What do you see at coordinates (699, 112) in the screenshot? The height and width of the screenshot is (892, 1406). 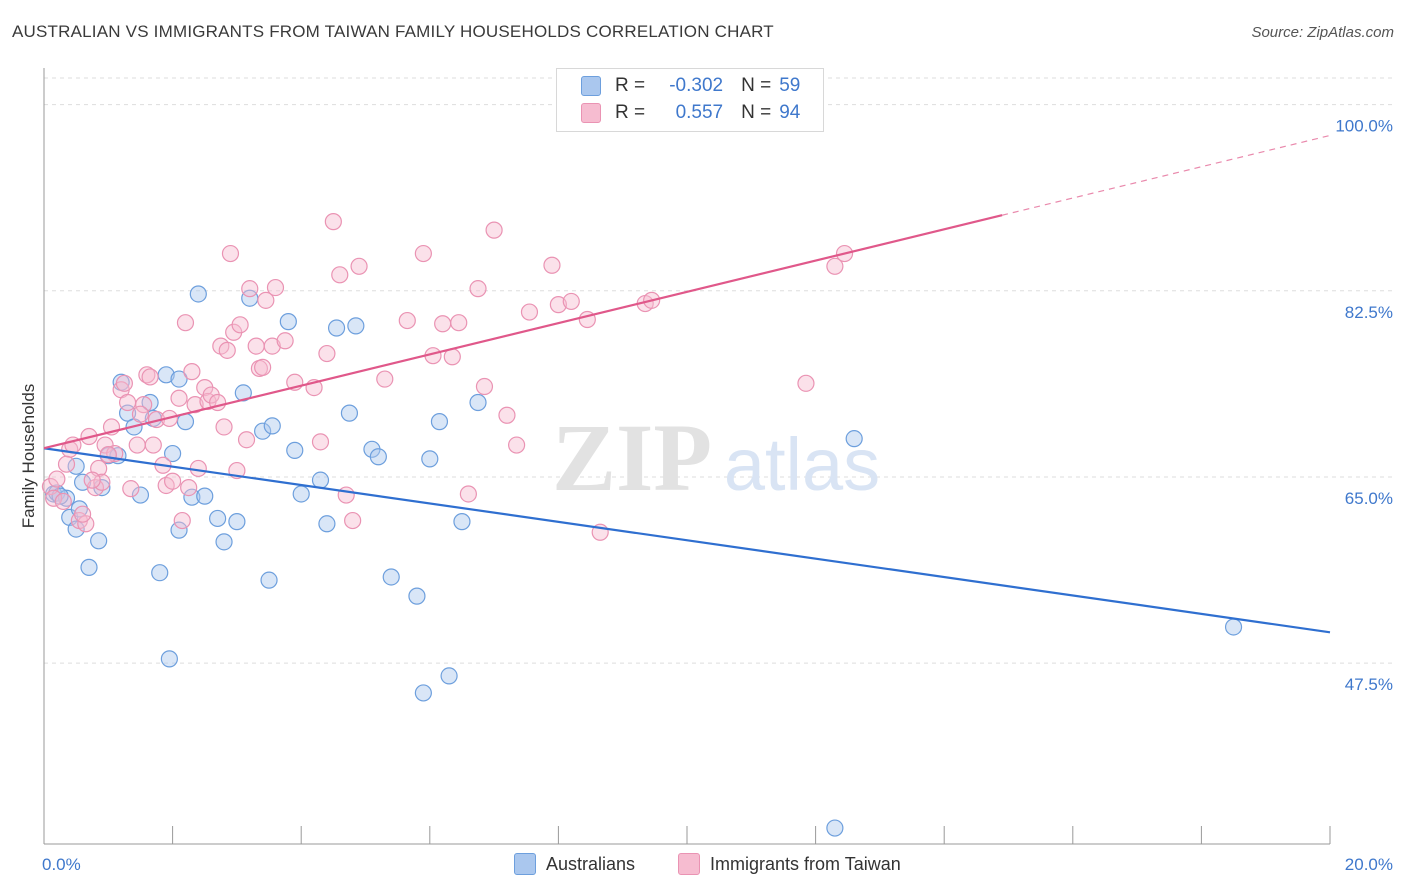 I see `legend-r-value: 0.557` at bounding box center [699, 112].